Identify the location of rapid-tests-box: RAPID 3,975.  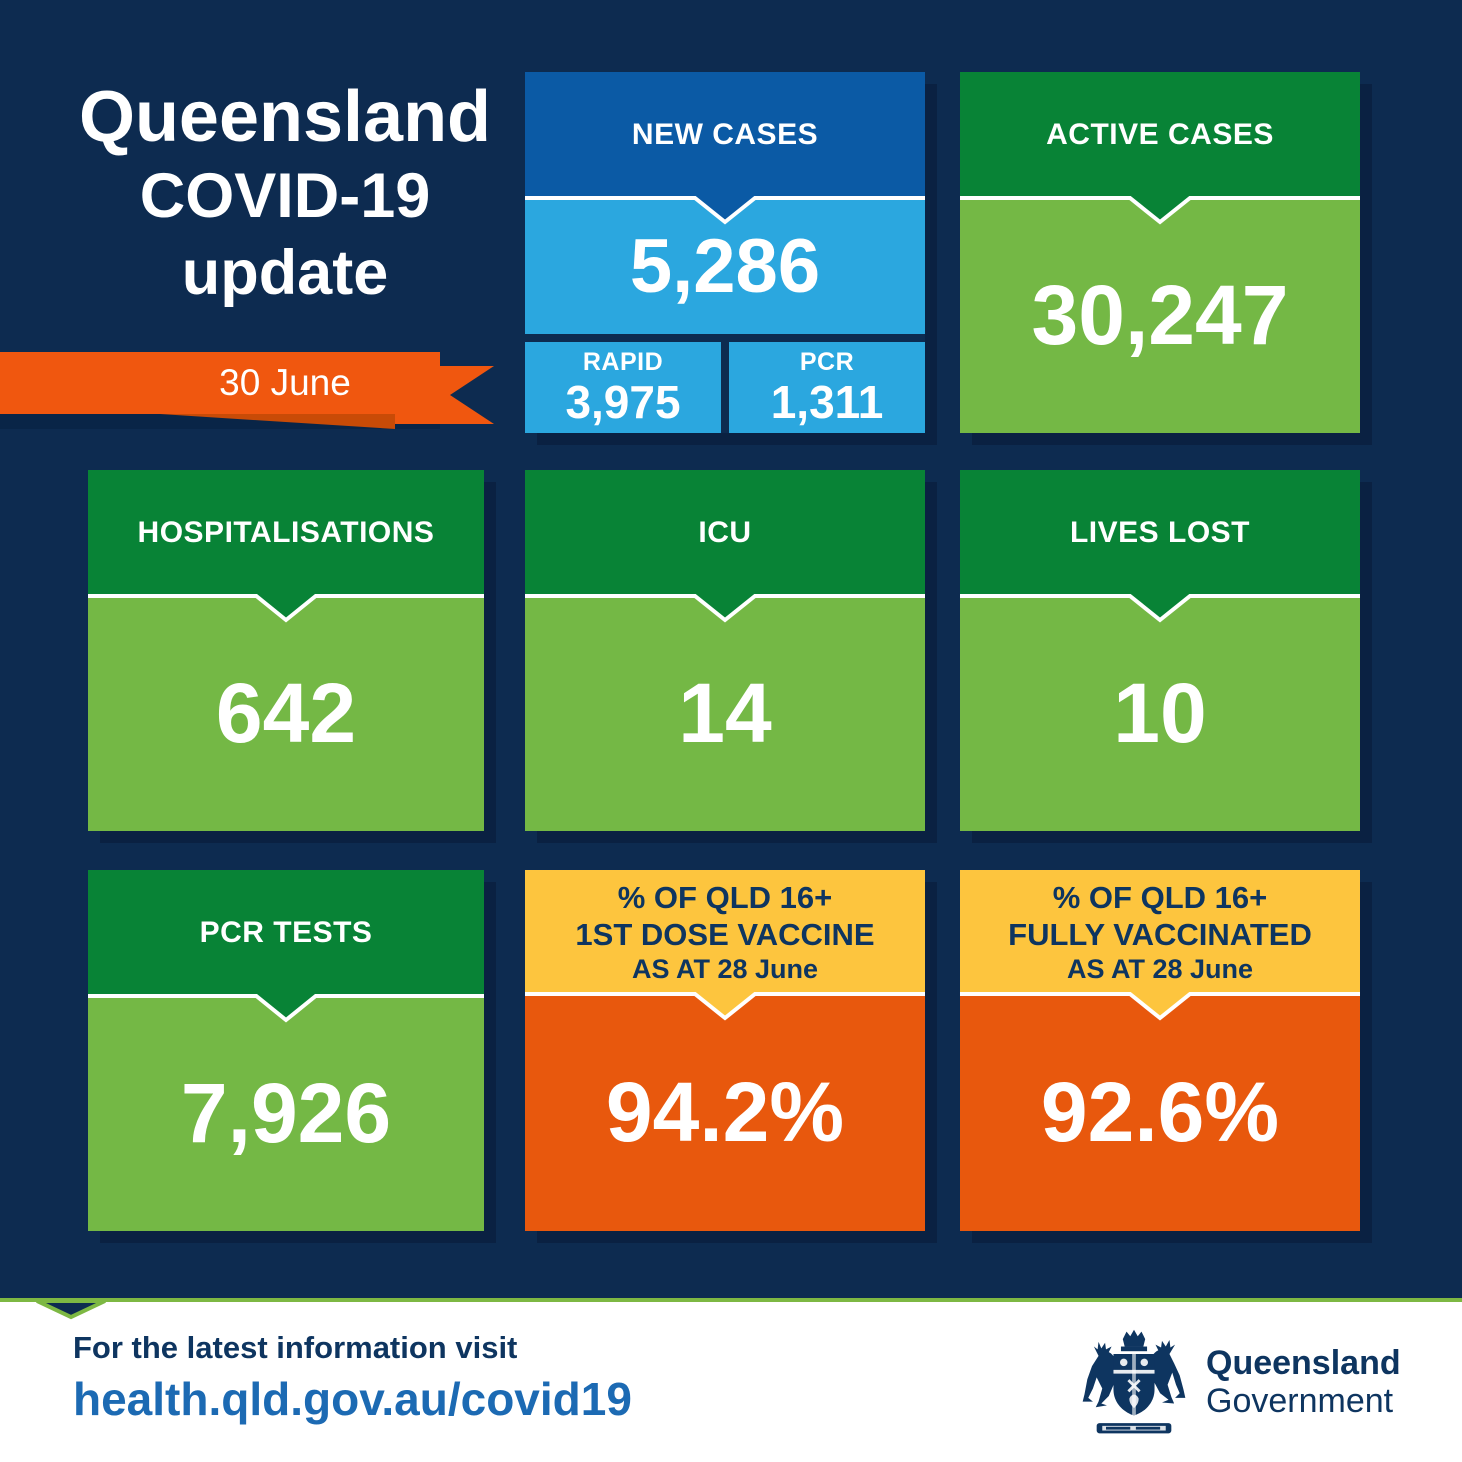
(623, 387).